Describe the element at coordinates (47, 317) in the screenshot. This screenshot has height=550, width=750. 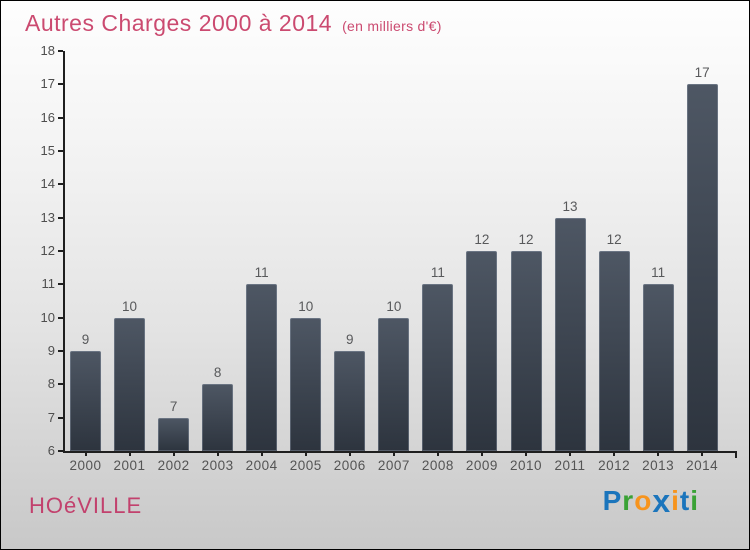
I see `y-axis-tick-label: 10` at that location.